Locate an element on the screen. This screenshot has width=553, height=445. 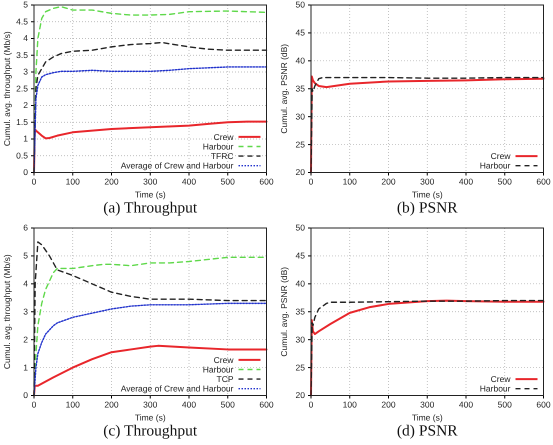
text: (a) Throughput is located at coordinates (150, 208).